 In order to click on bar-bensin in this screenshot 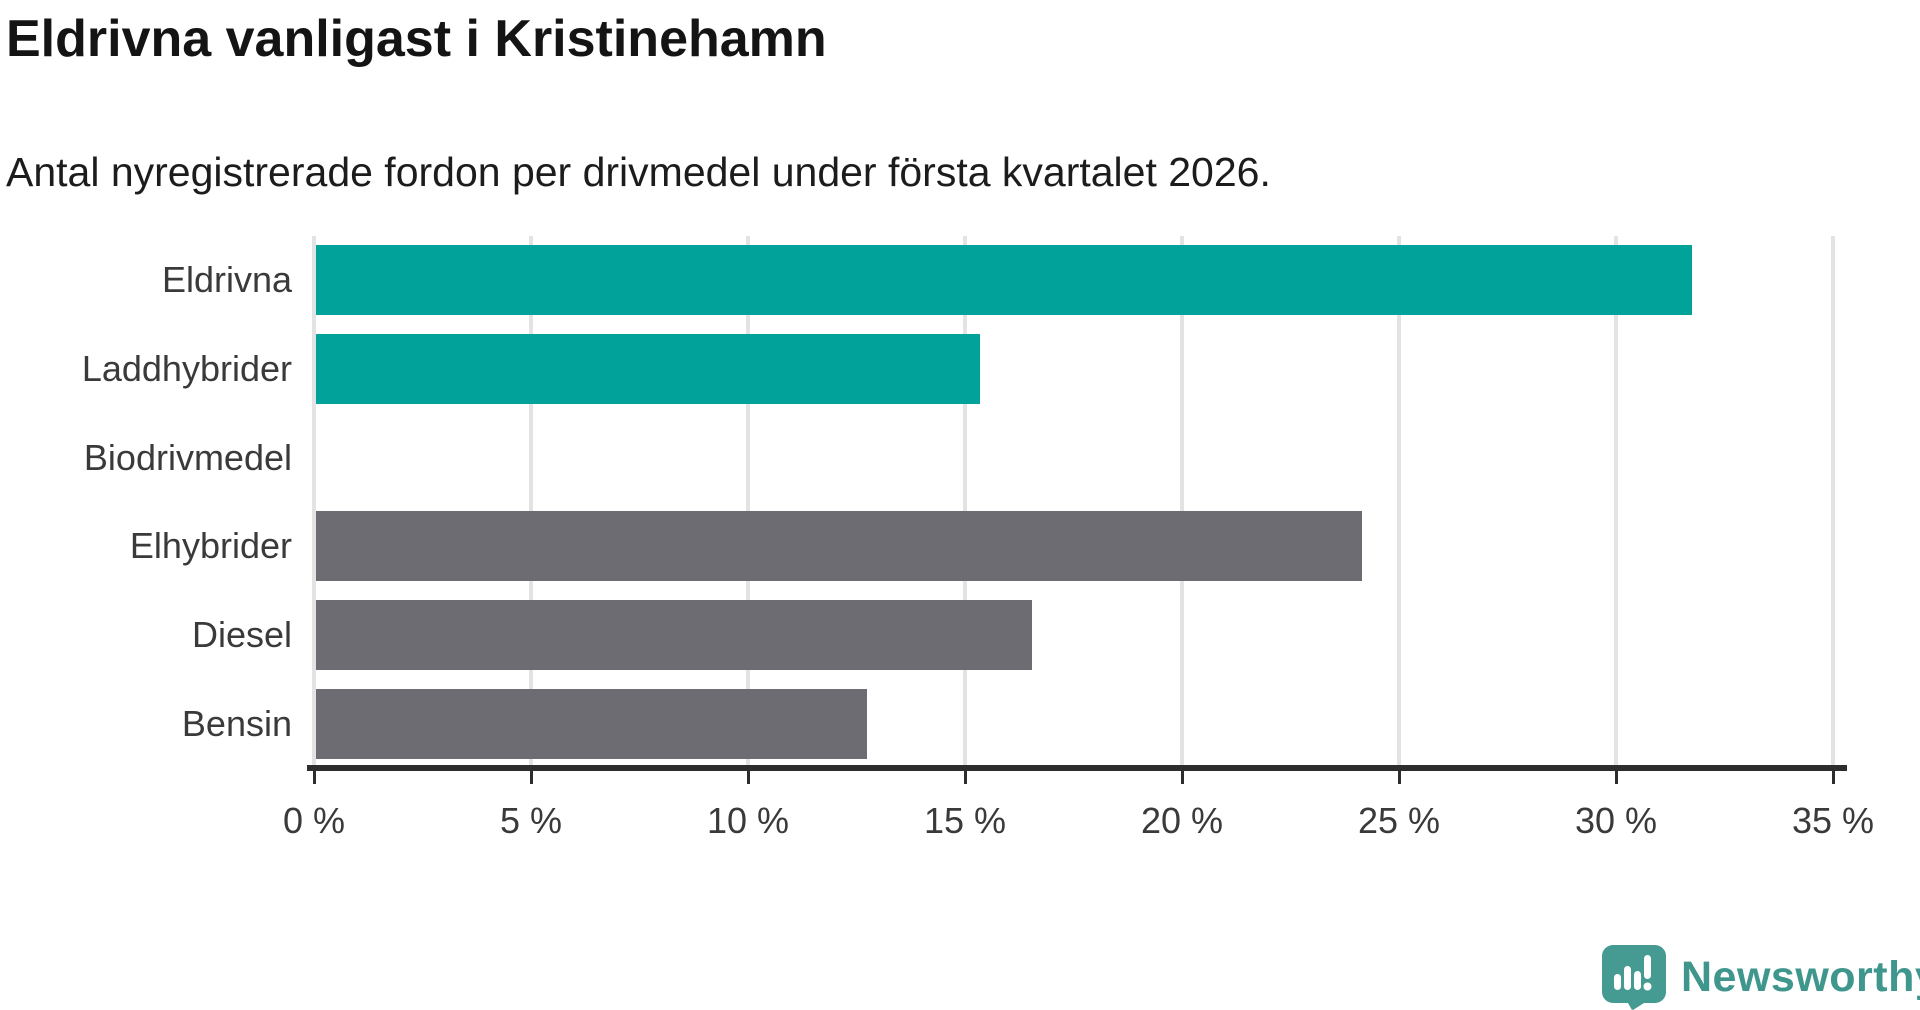, I will do `click(592, 723)`.